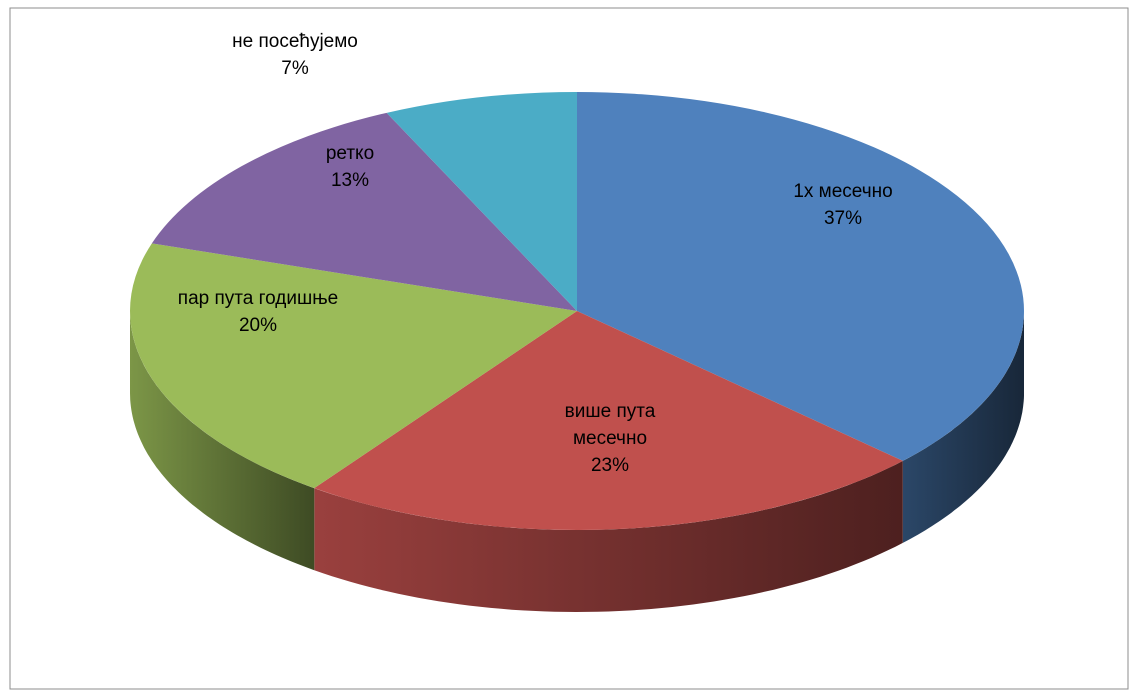 The width and height of the screenshot is (1130, 691). Describe the element at coordinates (258, 312) in the screenshot. I see `data-label: пар пута годишње 20%` at that location.